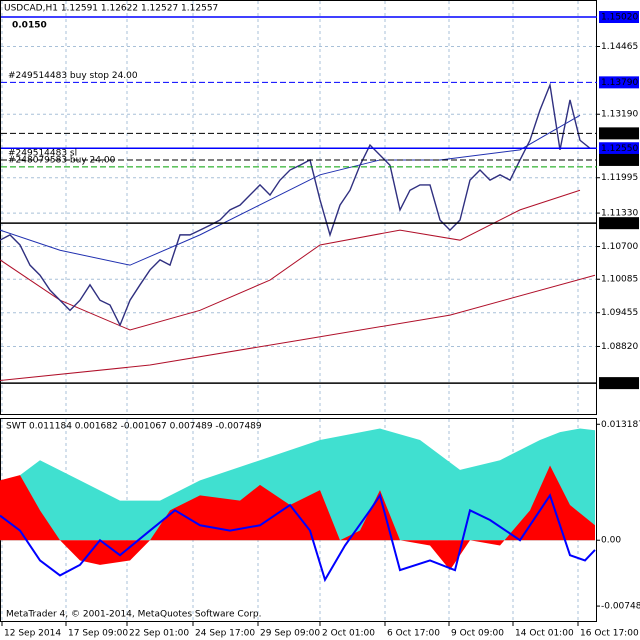 This screenshot has width=640, height=640. I want to click on y-tick-label: 0.013187, so click(620, 425).